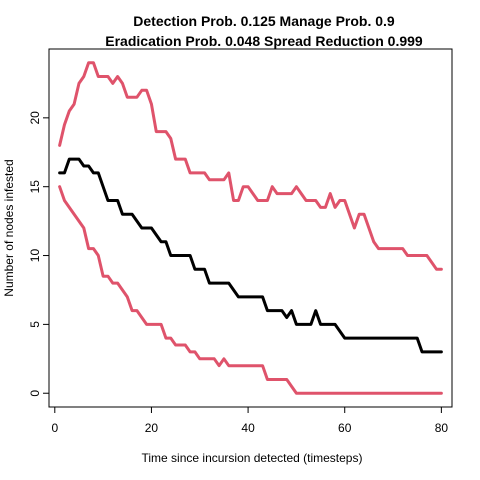 This screenshot has height=480, width=480. Describe the element at coordinates (264, 21) in the screenshot. I see `chart-title-line1: Detection Prob. 0.125 Manage Prob. 0.9` at that location.